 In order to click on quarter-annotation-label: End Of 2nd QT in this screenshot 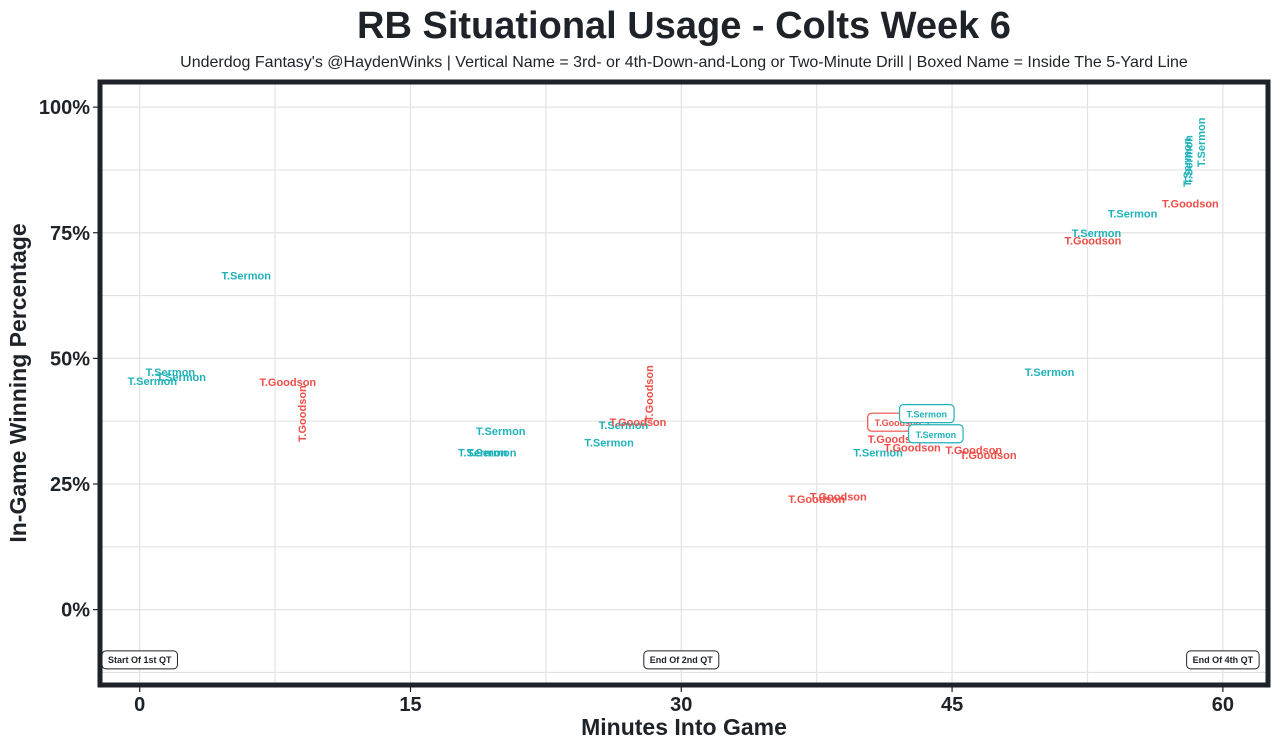, I will do `click(681, 660)`.